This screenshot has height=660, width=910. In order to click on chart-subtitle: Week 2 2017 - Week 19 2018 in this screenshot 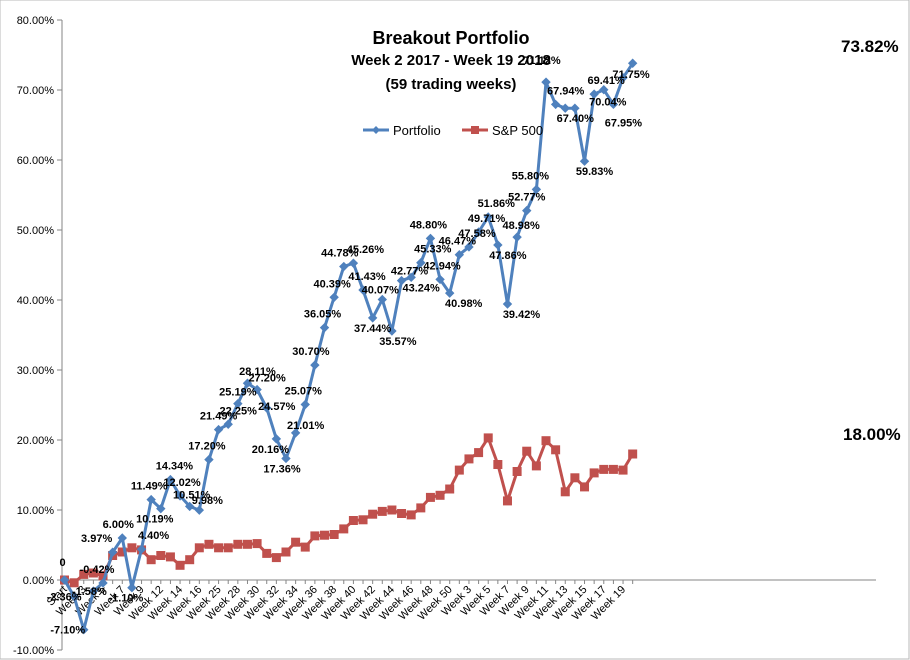, I will do `click(451, 60)`.